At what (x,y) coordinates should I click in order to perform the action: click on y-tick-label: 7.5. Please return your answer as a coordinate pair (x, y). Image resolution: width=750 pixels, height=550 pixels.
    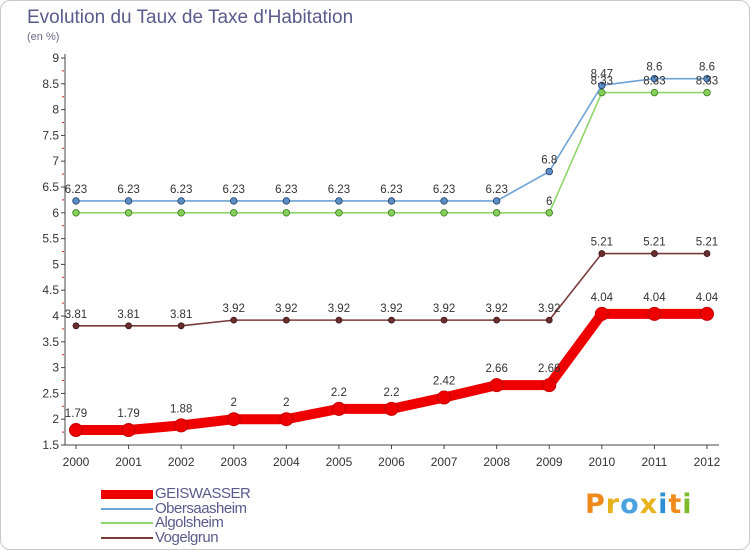
    Looking at the image, I should click on (50, 135).